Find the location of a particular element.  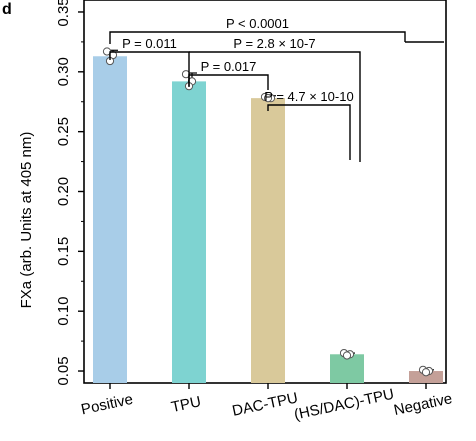

p-value-label: P = 4.7 × 10-10 is located at coordinates (308, 96).